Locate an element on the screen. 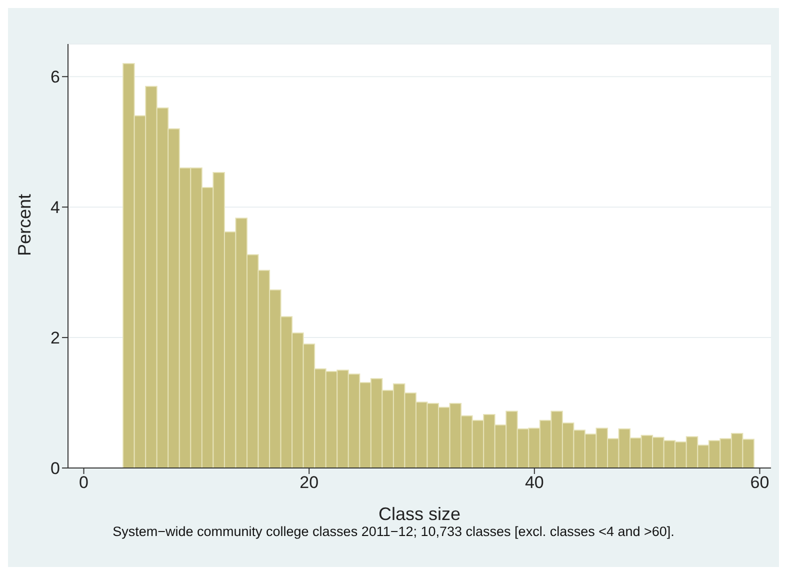  y-tick-label: 0 is located at coordinates (55, 468).